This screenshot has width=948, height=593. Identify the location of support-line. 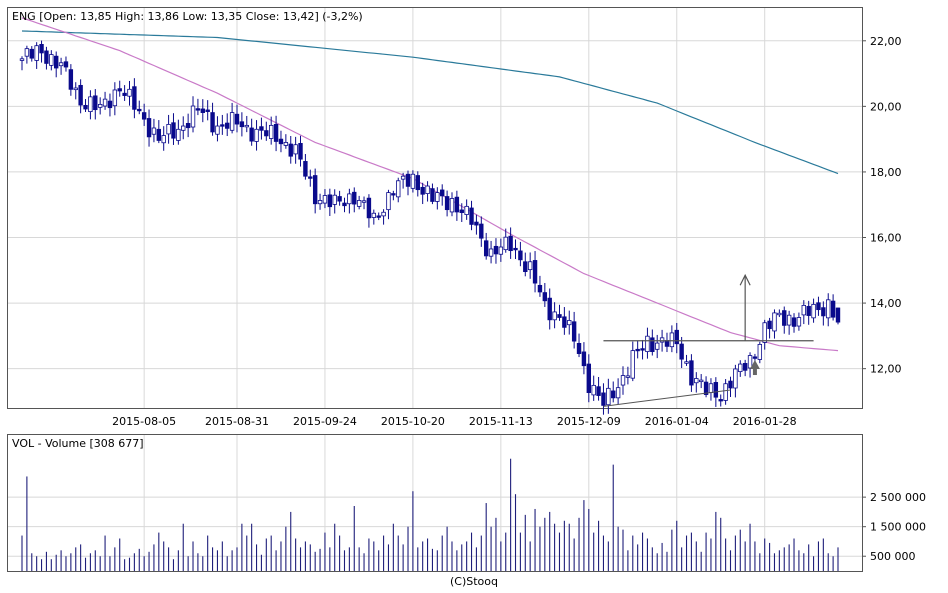
(667, 398).